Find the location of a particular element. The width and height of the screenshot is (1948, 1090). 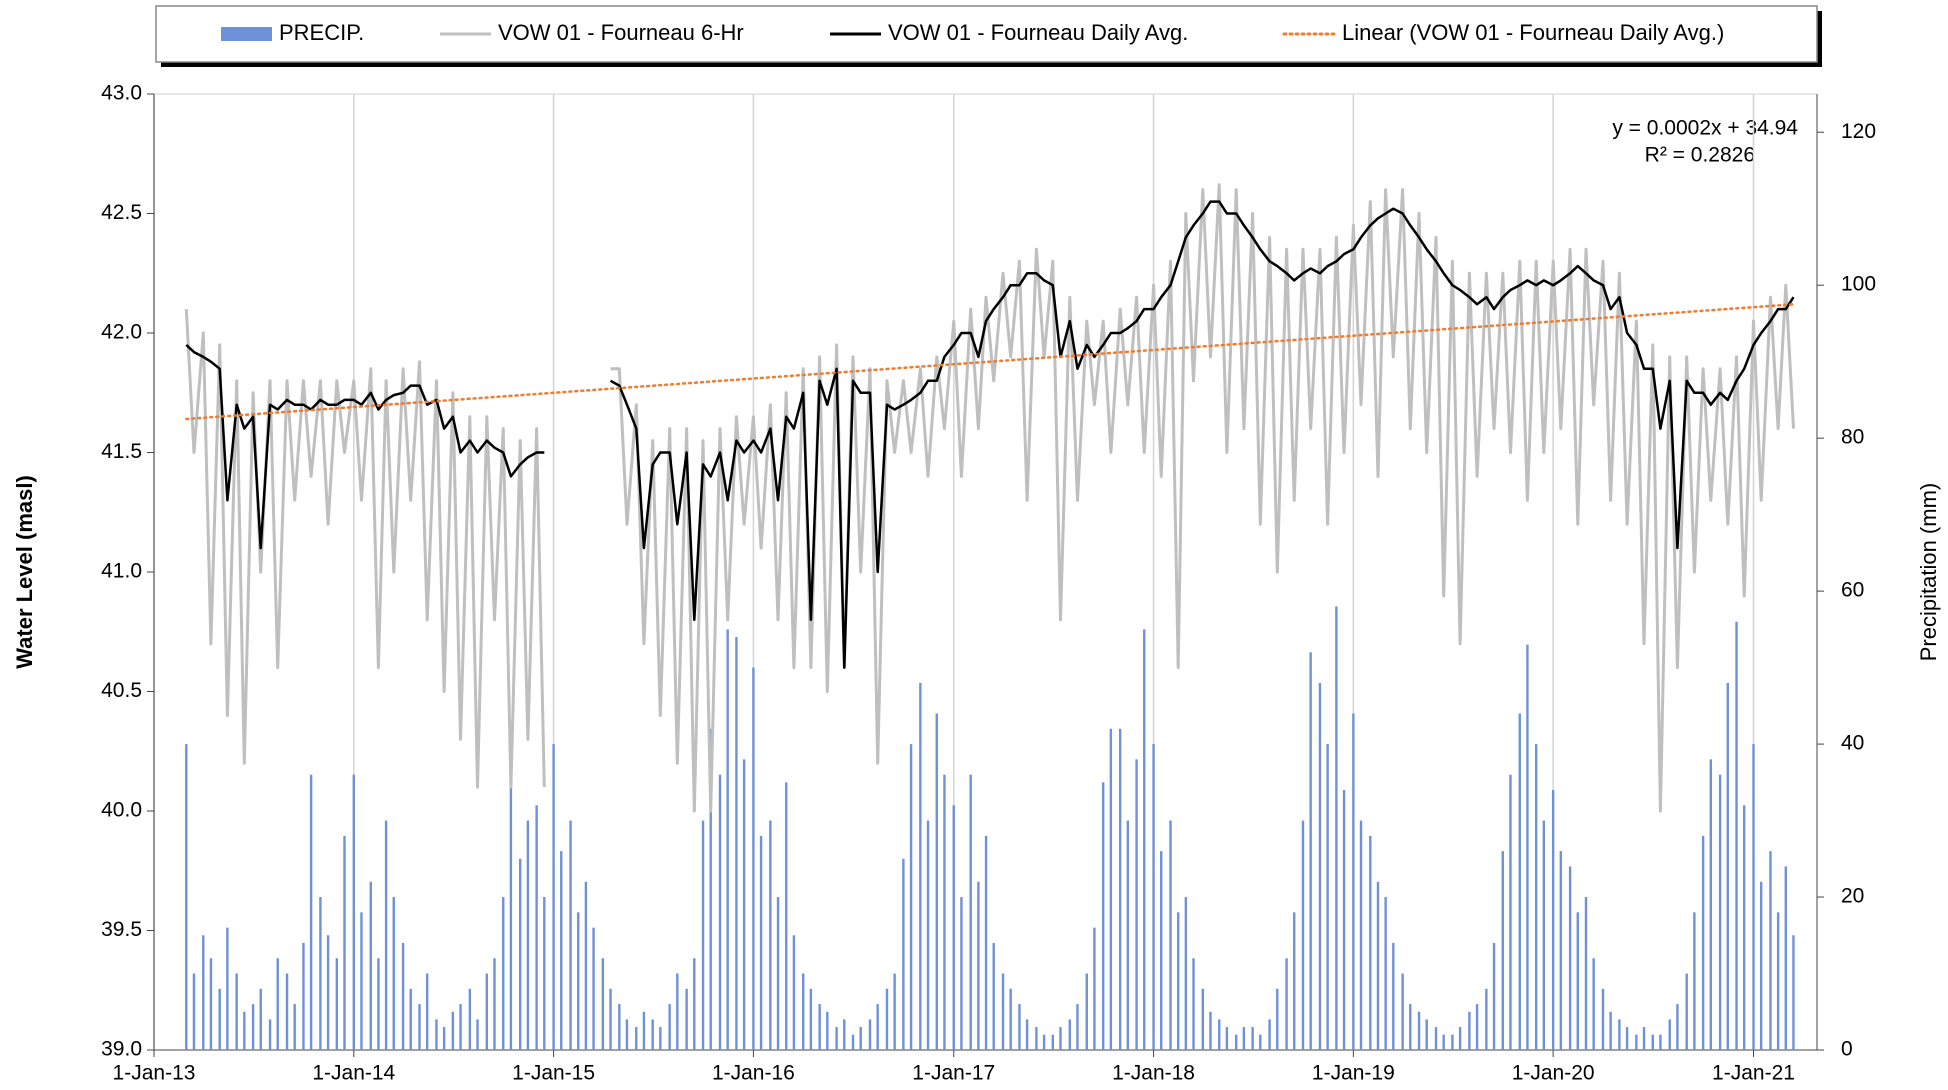

y-tick-label: 39.5 is located at coordinates (121, 929).